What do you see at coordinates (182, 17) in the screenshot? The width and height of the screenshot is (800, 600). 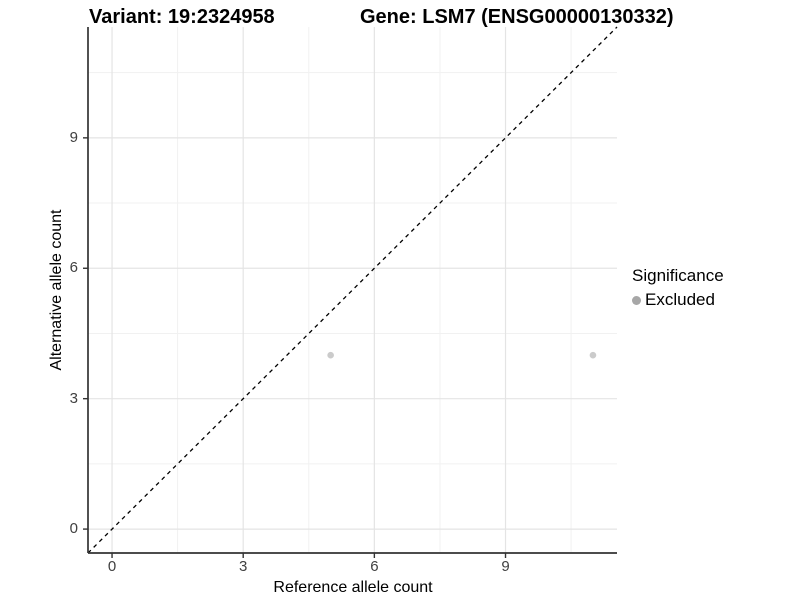 I see `plot-title-variant: Variant: 19:2324958` at bounding box center [182, 17].